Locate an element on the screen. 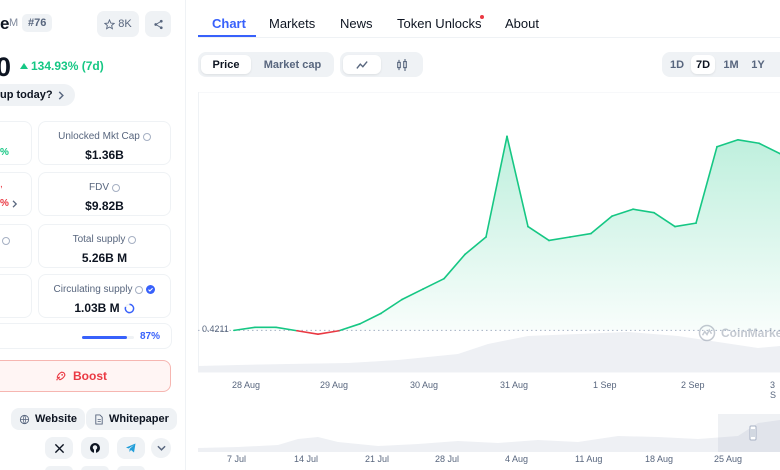  vol-mktcap-card is located at coordinates (16, 246).